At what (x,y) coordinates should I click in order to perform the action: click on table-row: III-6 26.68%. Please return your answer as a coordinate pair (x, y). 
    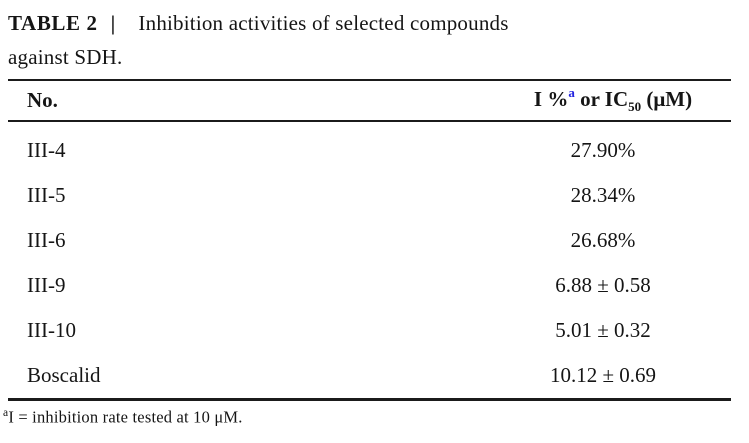
    Looking at the image, I should click on (369, 240).